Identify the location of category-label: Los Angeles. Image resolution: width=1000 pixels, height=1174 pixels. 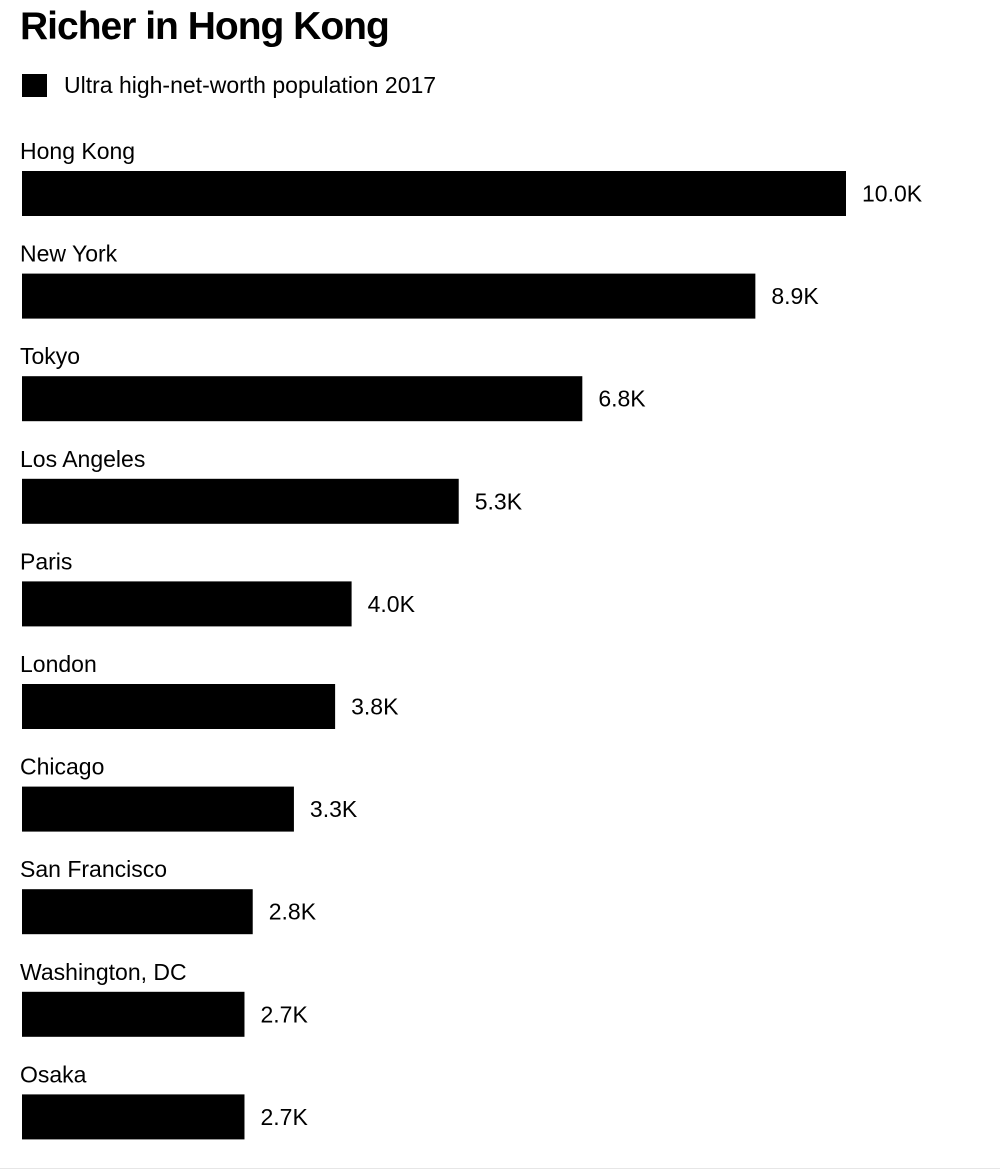
(82, 459).